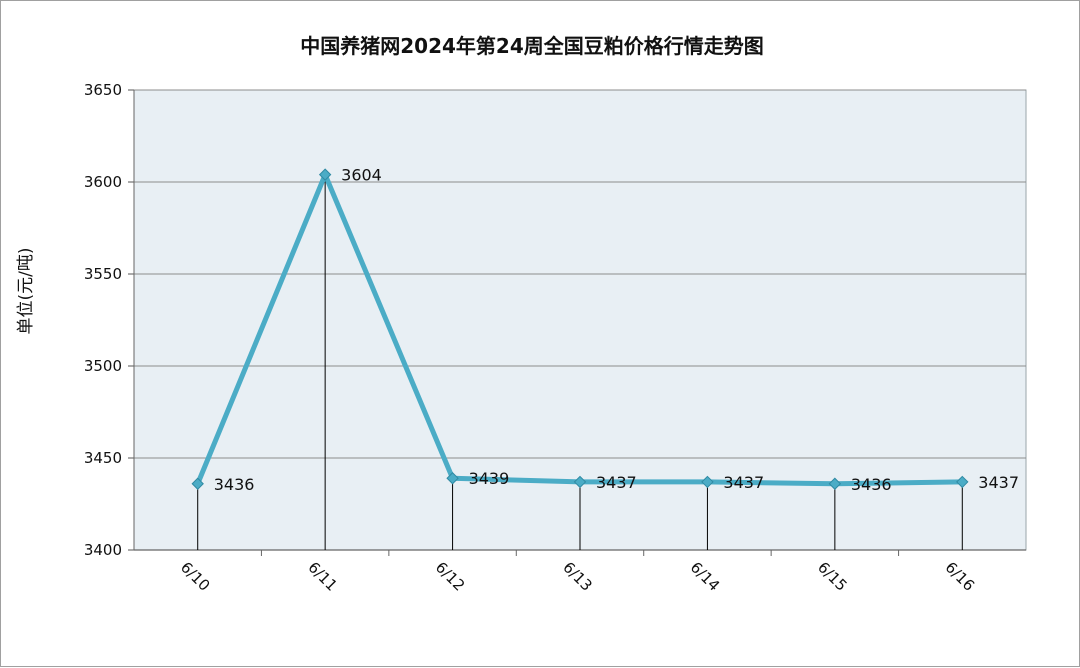 This screenshot has height=668, width=1080. I want to click on watermark: 大数跨境, so click(73, 648).